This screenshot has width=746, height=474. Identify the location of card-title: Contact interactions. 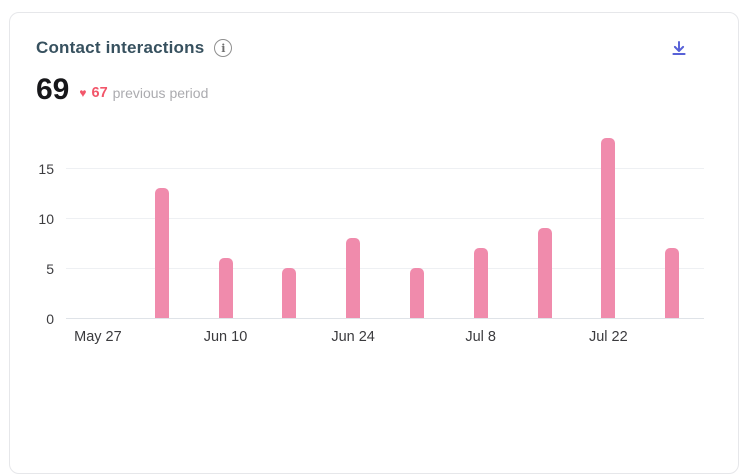
(120, 47).